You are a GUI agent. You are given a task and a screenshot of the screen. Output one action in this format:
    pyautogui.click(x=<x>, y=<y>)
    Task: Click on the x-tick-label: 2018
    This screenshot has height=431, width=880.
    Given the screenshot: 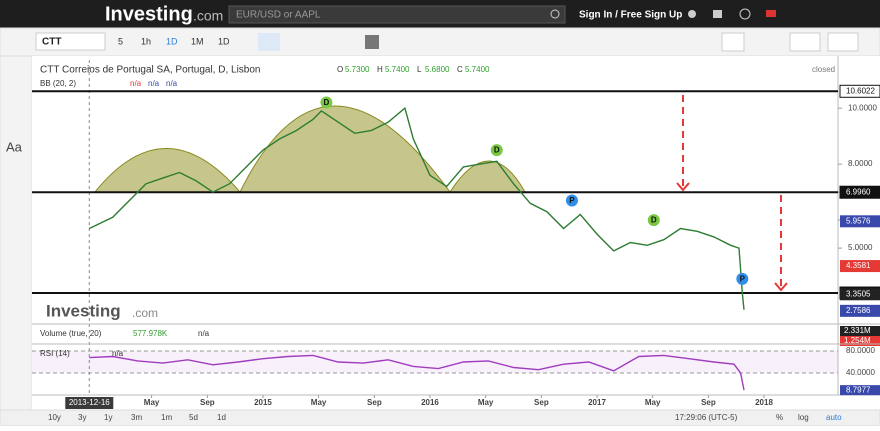 What is the action you would take?
    pyautogui.click(x=764, y=402)
    